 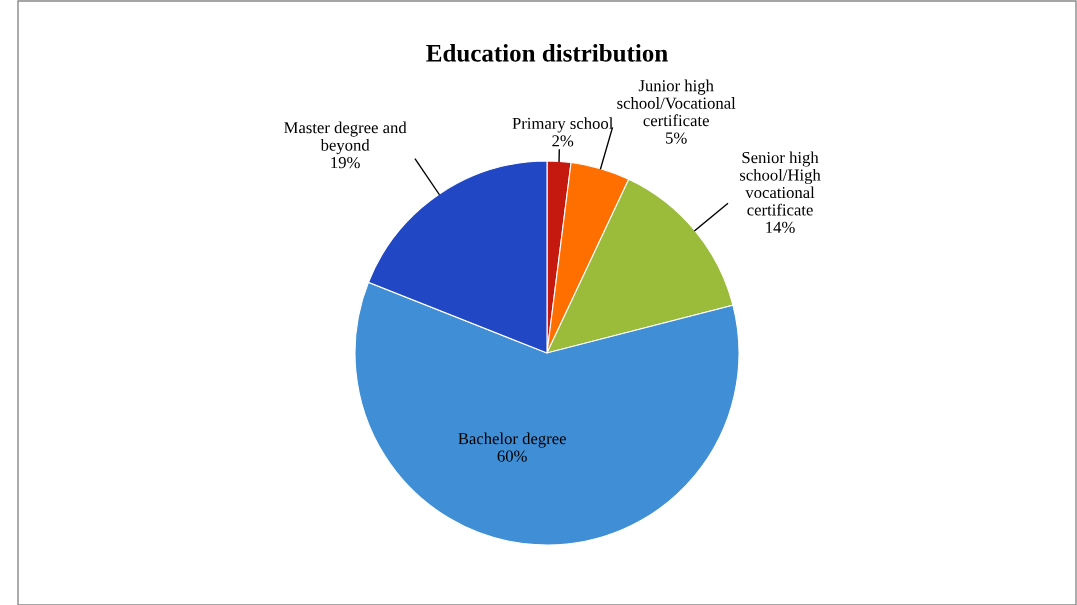 I want to click on data-label: 5%, so click(x=676, y=138).